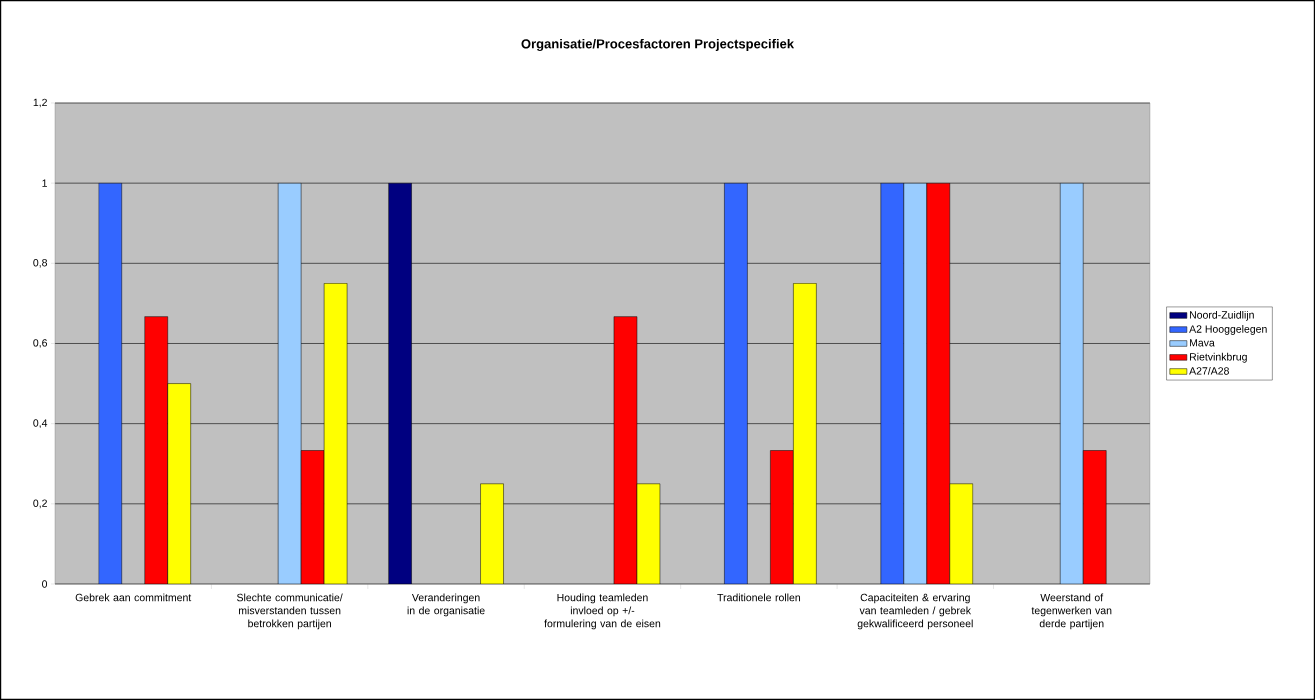  What do you see at coordinates (40, 263) in the screenshot?
I see `y-tick-label: 0,8` at bounding box center [40, 263].